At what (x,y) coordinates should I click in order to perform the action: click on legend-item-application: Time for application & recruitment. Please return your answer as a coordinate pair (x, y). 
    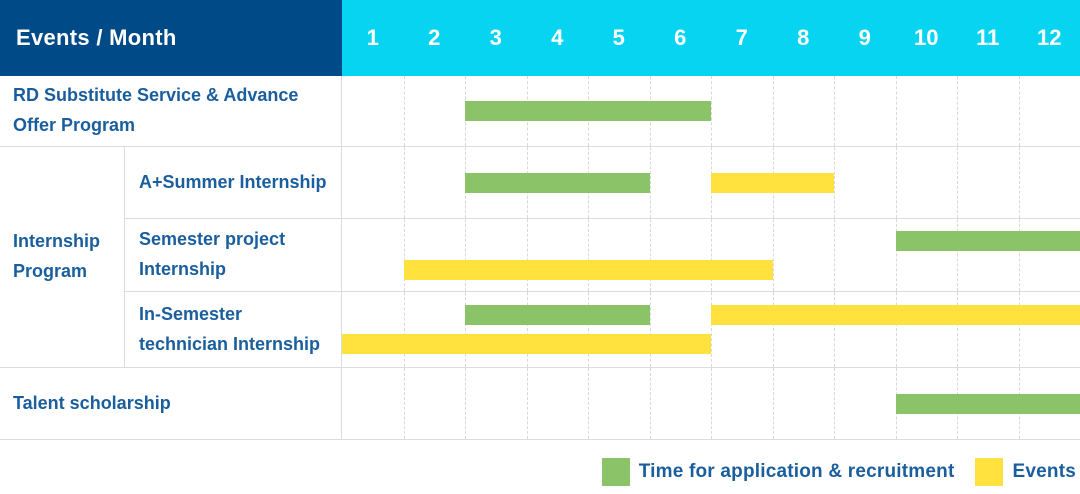
    Looking at the image, I should click on (778, 472).